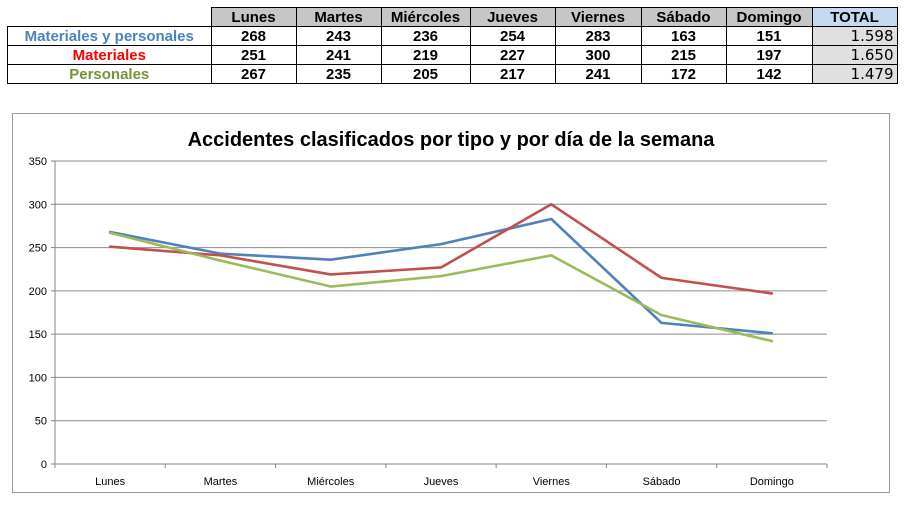 Image resolution: width=904 pixels, height=508 pixels. I want to click on header-total: TOTAL, so click(854, 17).